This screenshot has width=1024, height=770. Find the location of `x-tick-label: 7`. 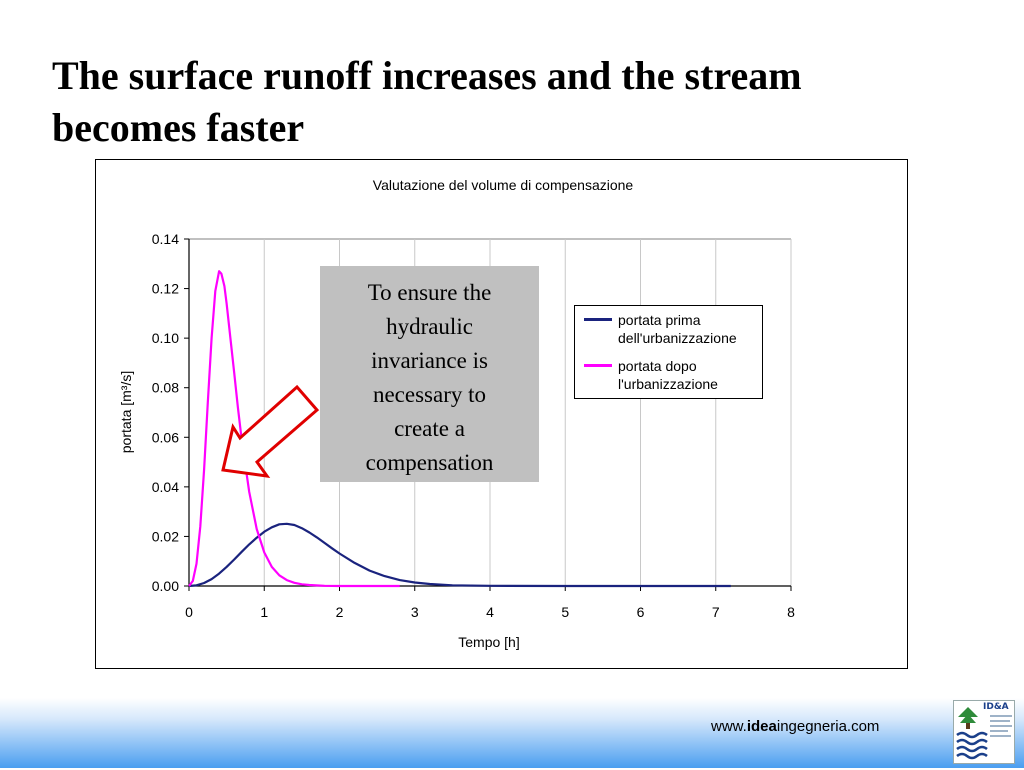

x-tick-label: 7 is located at coordinates (716, 612).